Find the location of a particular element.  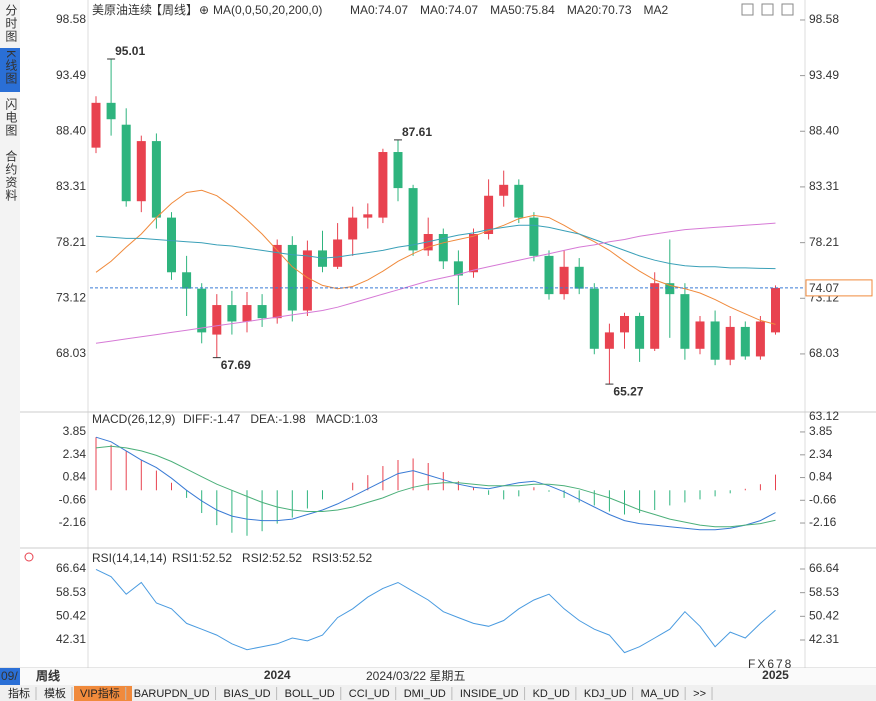

last-price-label: 74.07 is located at coordinates (824, 288).